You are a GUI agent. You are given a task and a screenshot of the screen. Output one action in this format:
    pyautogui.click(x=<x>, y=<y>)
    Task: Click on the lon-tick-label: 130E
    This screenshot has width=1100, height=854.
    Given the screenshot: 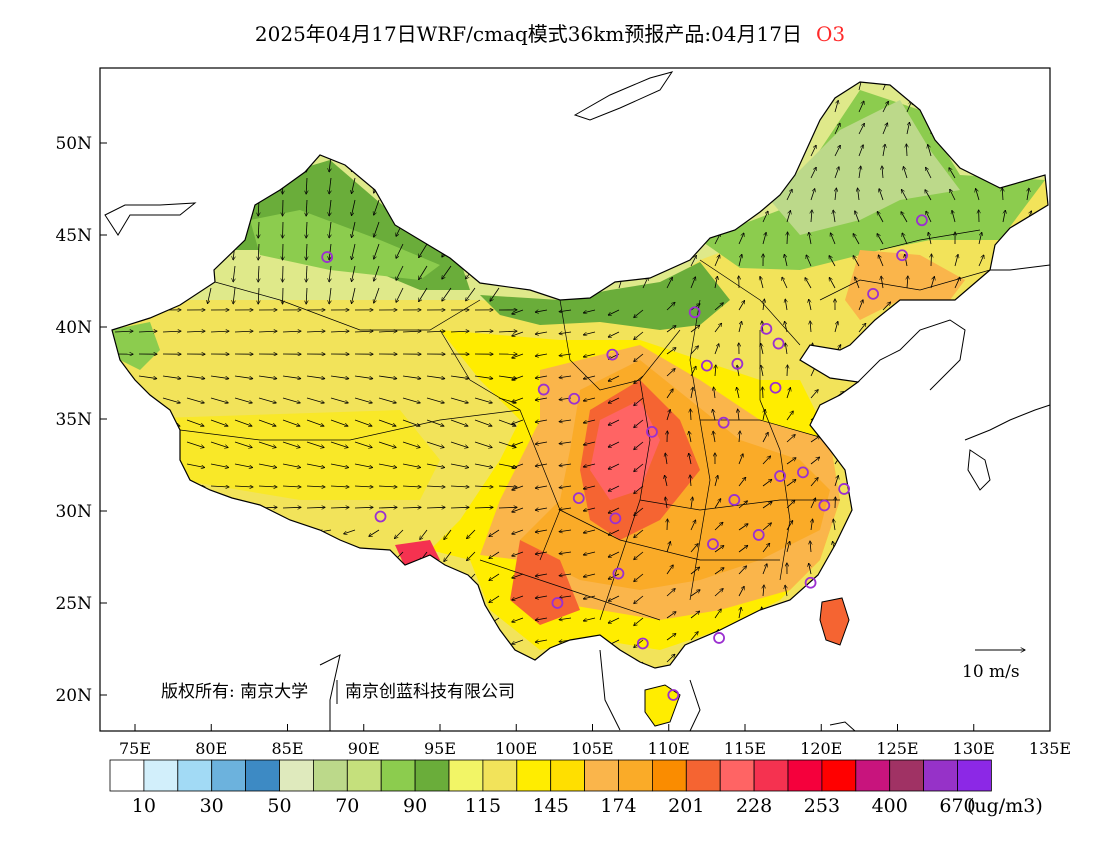 What is the action you would take?
    pyautogui.click(x=974, y=748)
    